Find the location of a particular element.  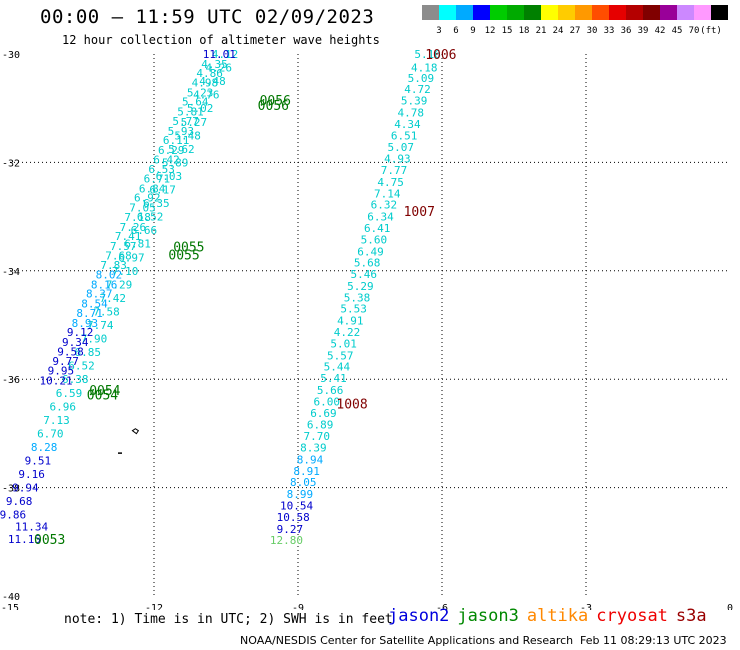

wave-height-label: 5.38 is located at coordinates (357, 297).